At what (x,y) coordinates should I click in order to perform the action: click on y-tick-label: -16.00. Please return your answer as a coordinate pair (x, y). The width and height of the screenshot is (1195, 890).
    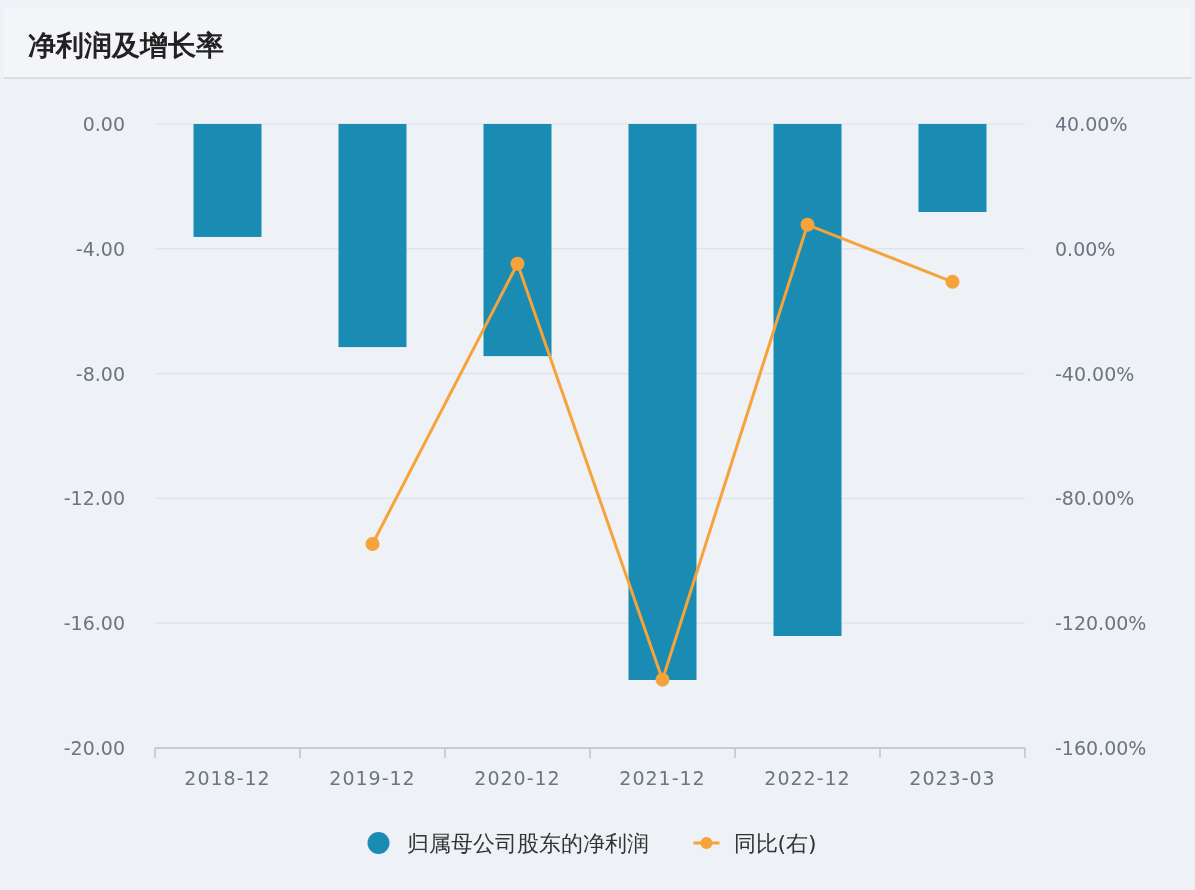
    Looking at the image, I should click on (94, 623).